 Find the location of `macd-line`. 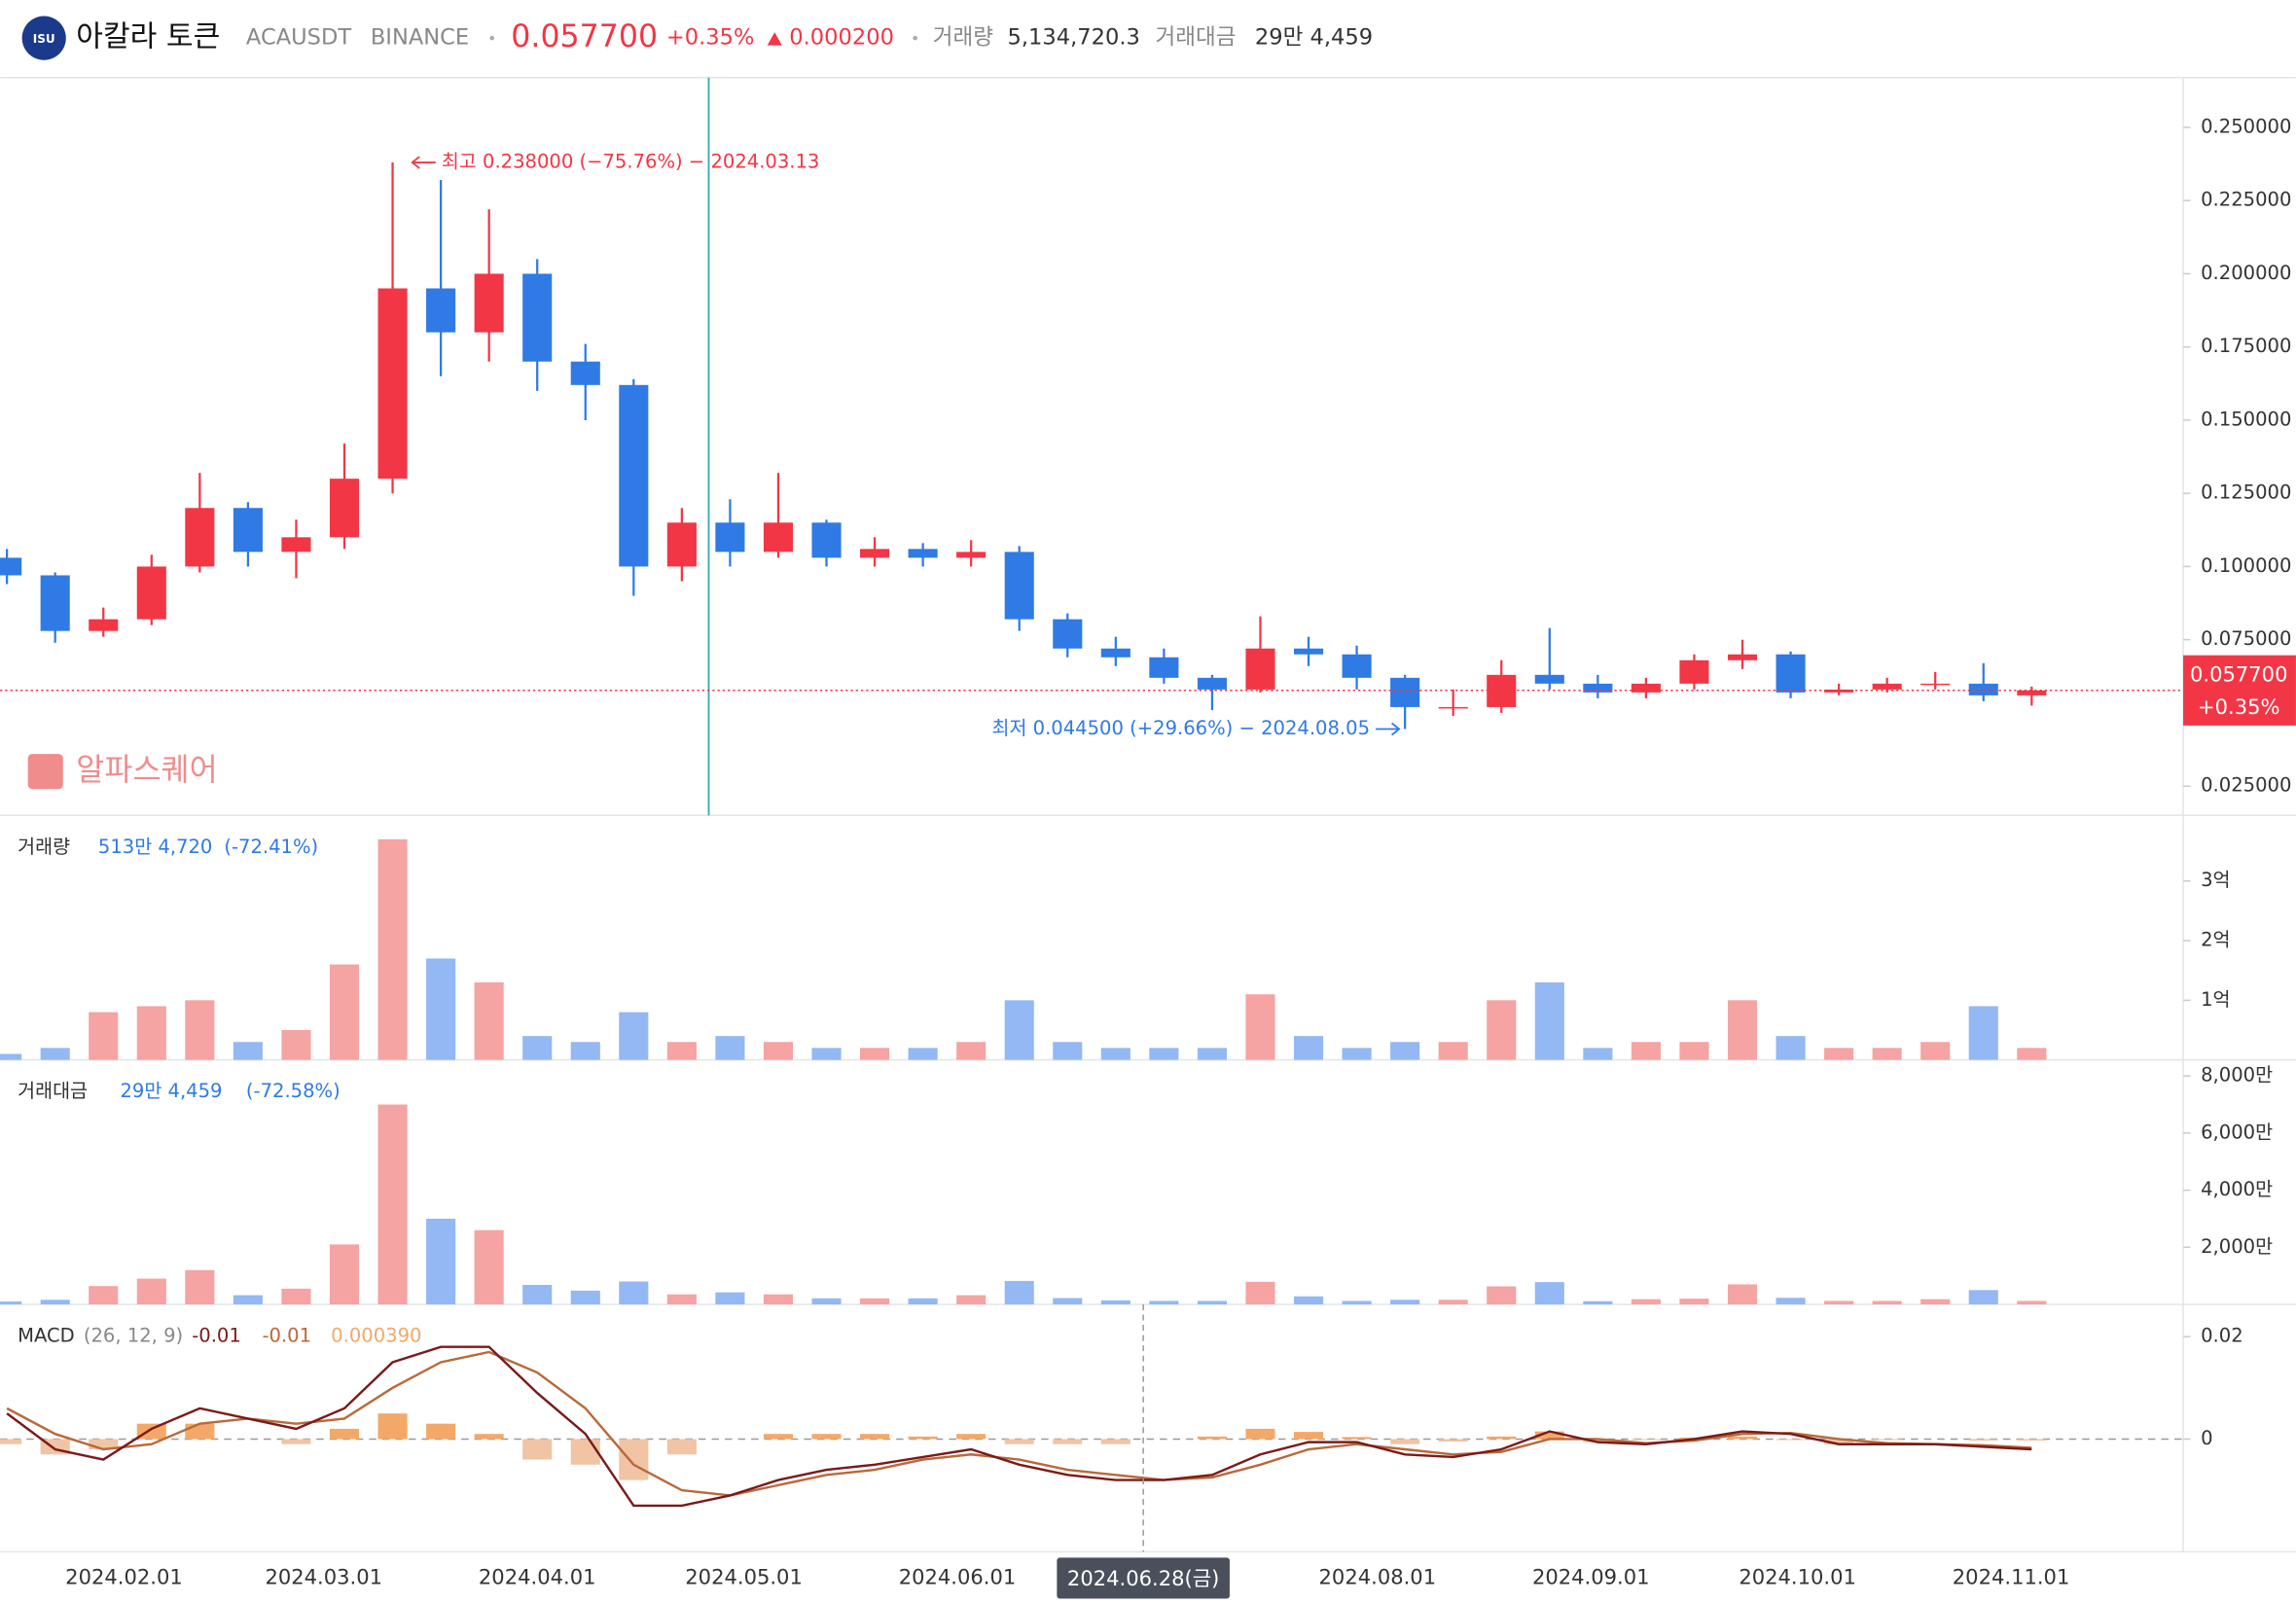

macd-line is located at coordinates (1019, 1423).